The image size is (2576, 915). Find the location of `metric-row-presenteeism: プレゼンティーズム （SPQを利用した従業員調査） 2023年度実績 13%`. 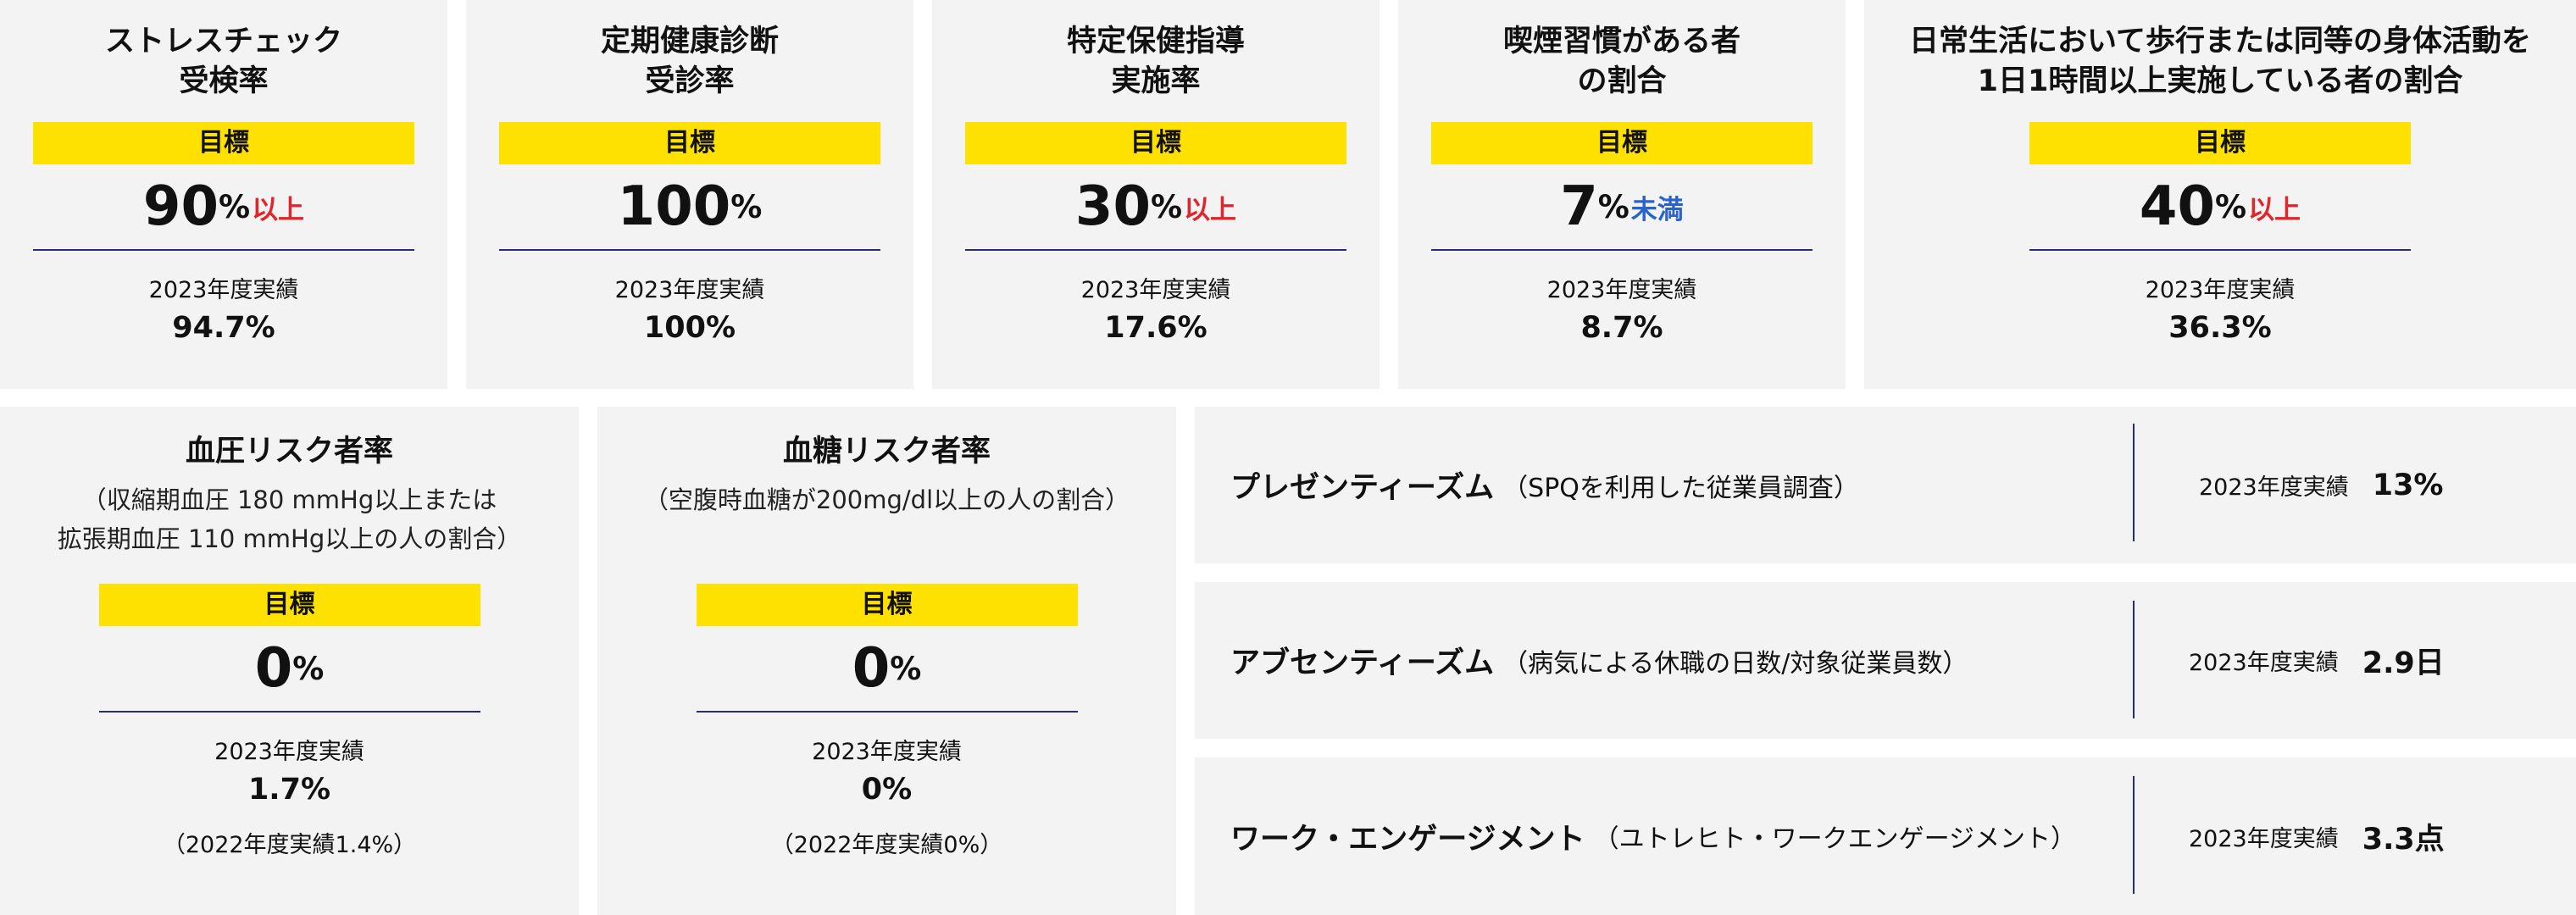

metric-row-presenteeism: プレゼンティーズム （SPQを利用した従業員調査） 2023年度実績 13% is located at coordinates (1885, 485).